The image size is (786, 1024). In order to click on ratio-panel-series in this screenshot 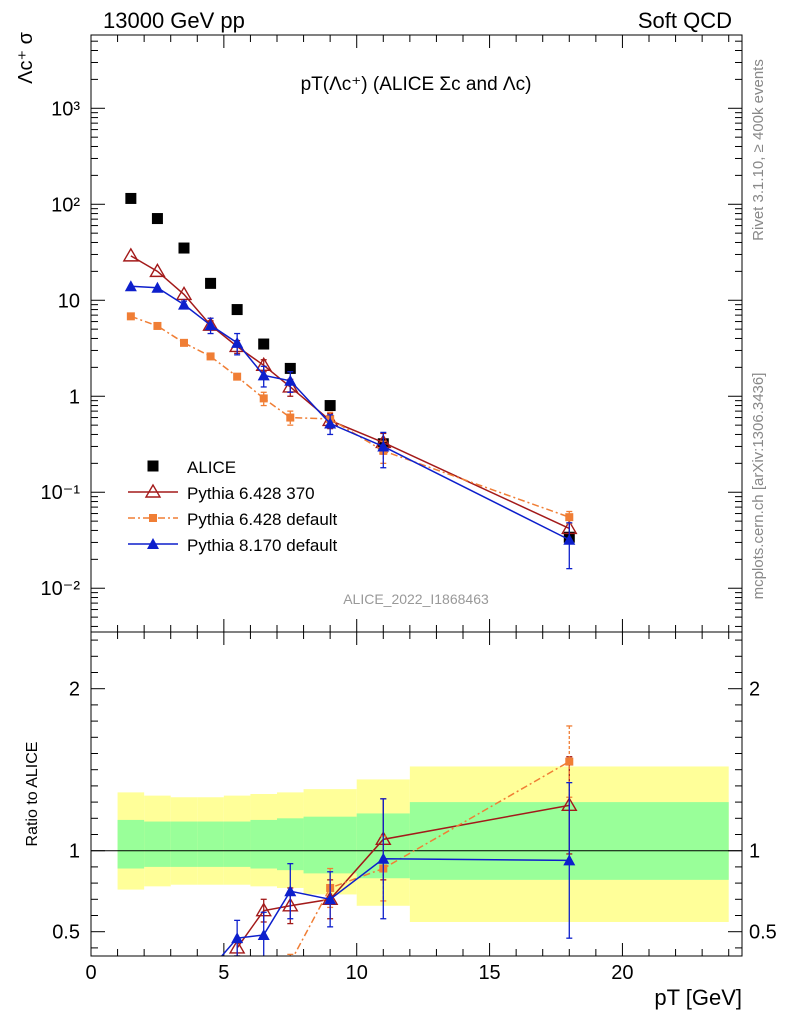, I will do `click(391, 849)`.